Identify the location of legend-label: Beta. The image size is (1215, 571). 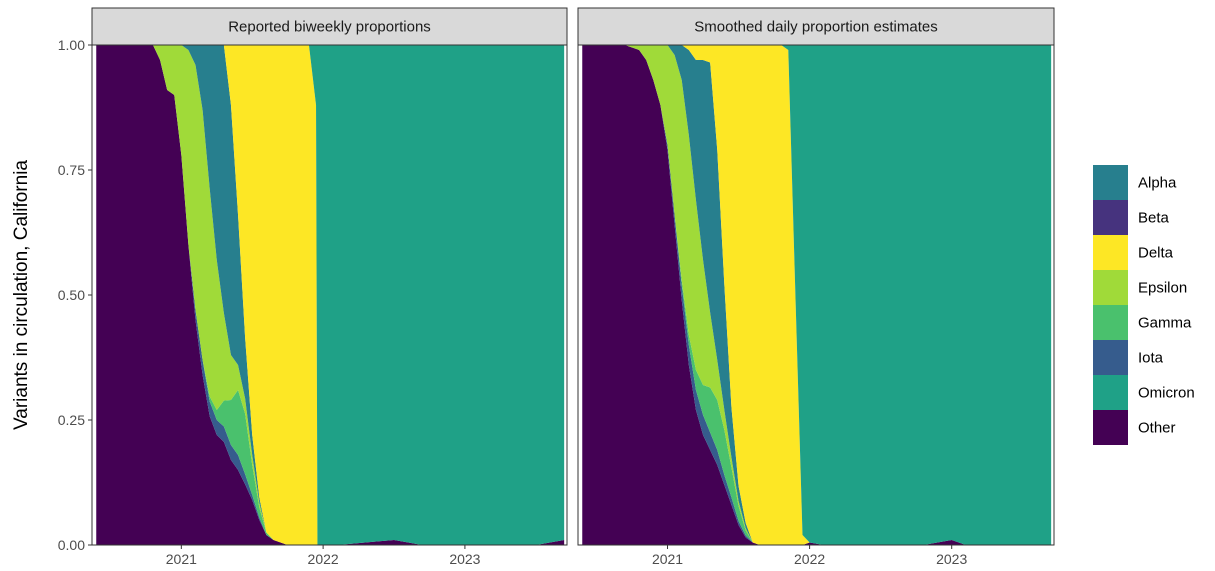
(1154, 218).